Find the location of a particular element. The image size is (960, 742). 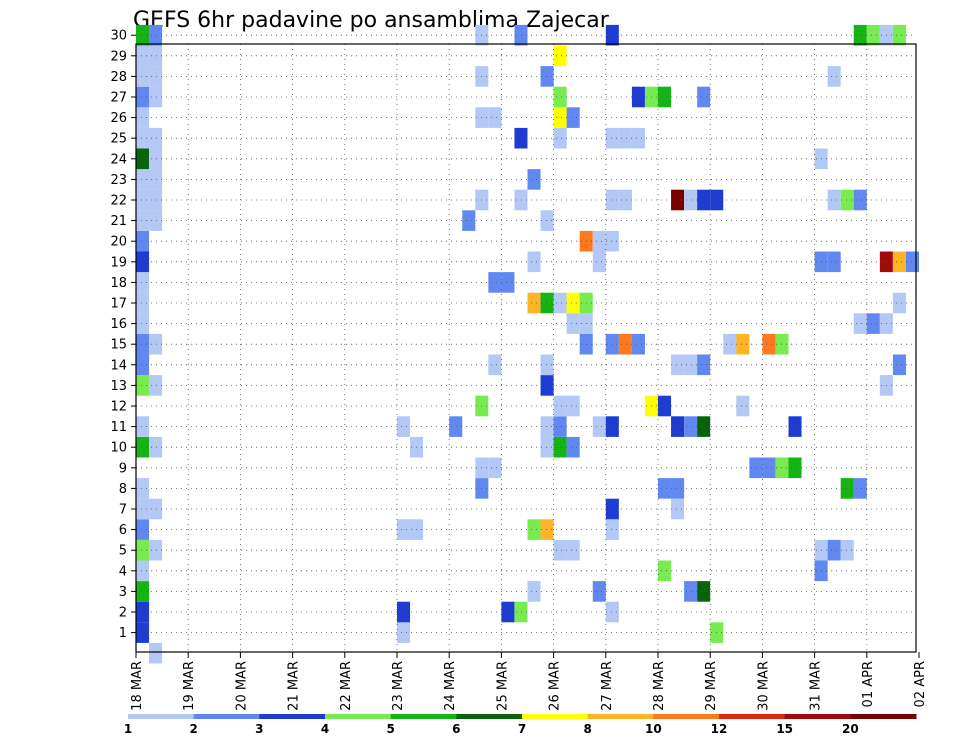

y-tick-label: 3 is located at coordinates (123, 592).